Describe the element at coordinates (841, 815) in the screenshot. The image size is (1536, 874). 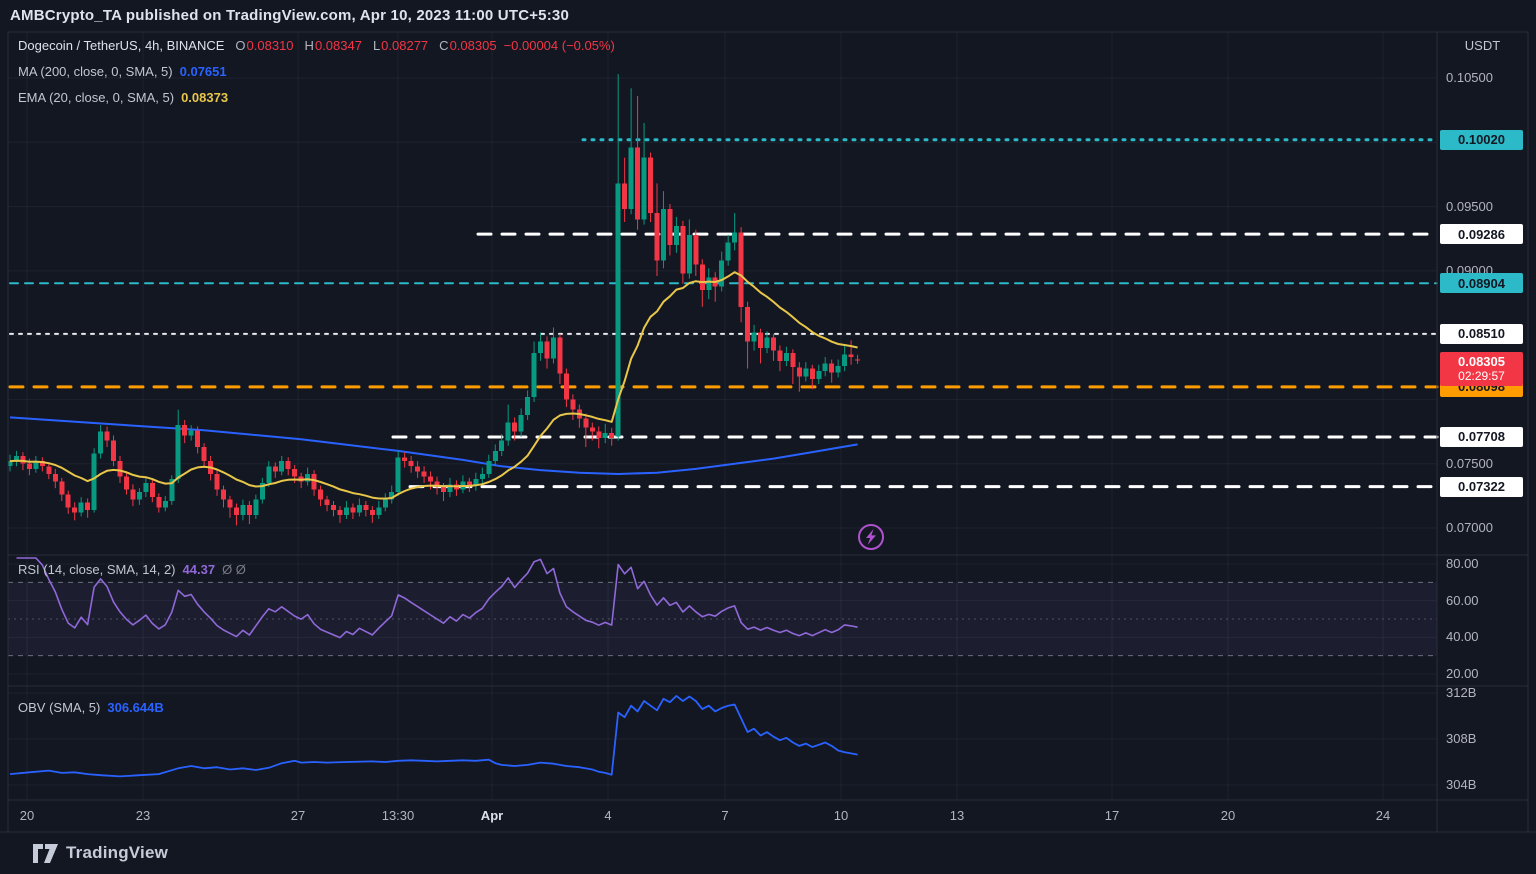
I see `time-tick-label: 10` at that location.